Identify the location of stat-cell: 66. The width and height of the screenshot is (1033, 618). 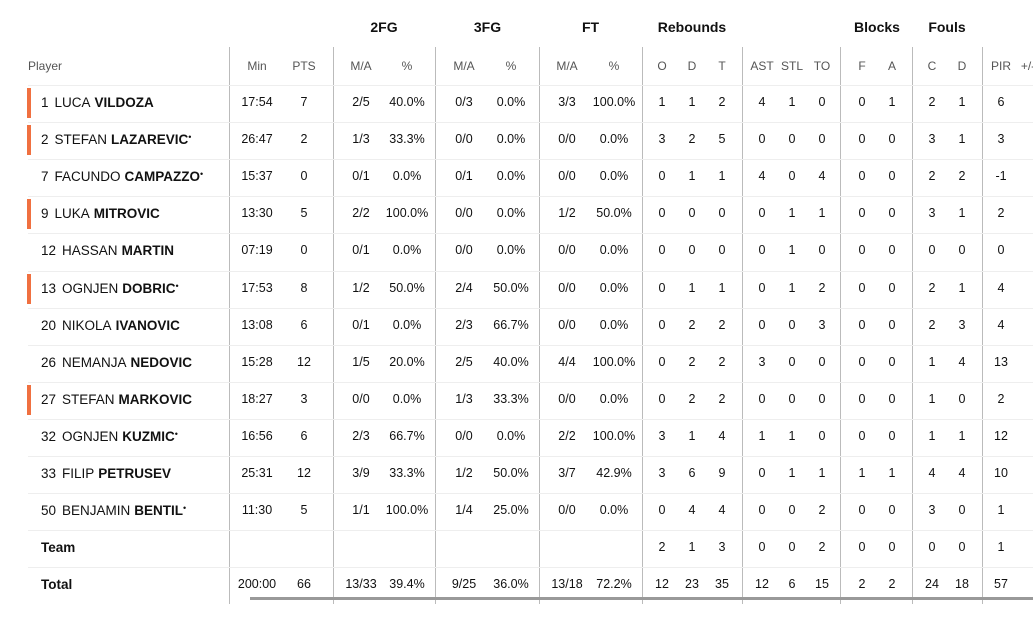
(304, 584).